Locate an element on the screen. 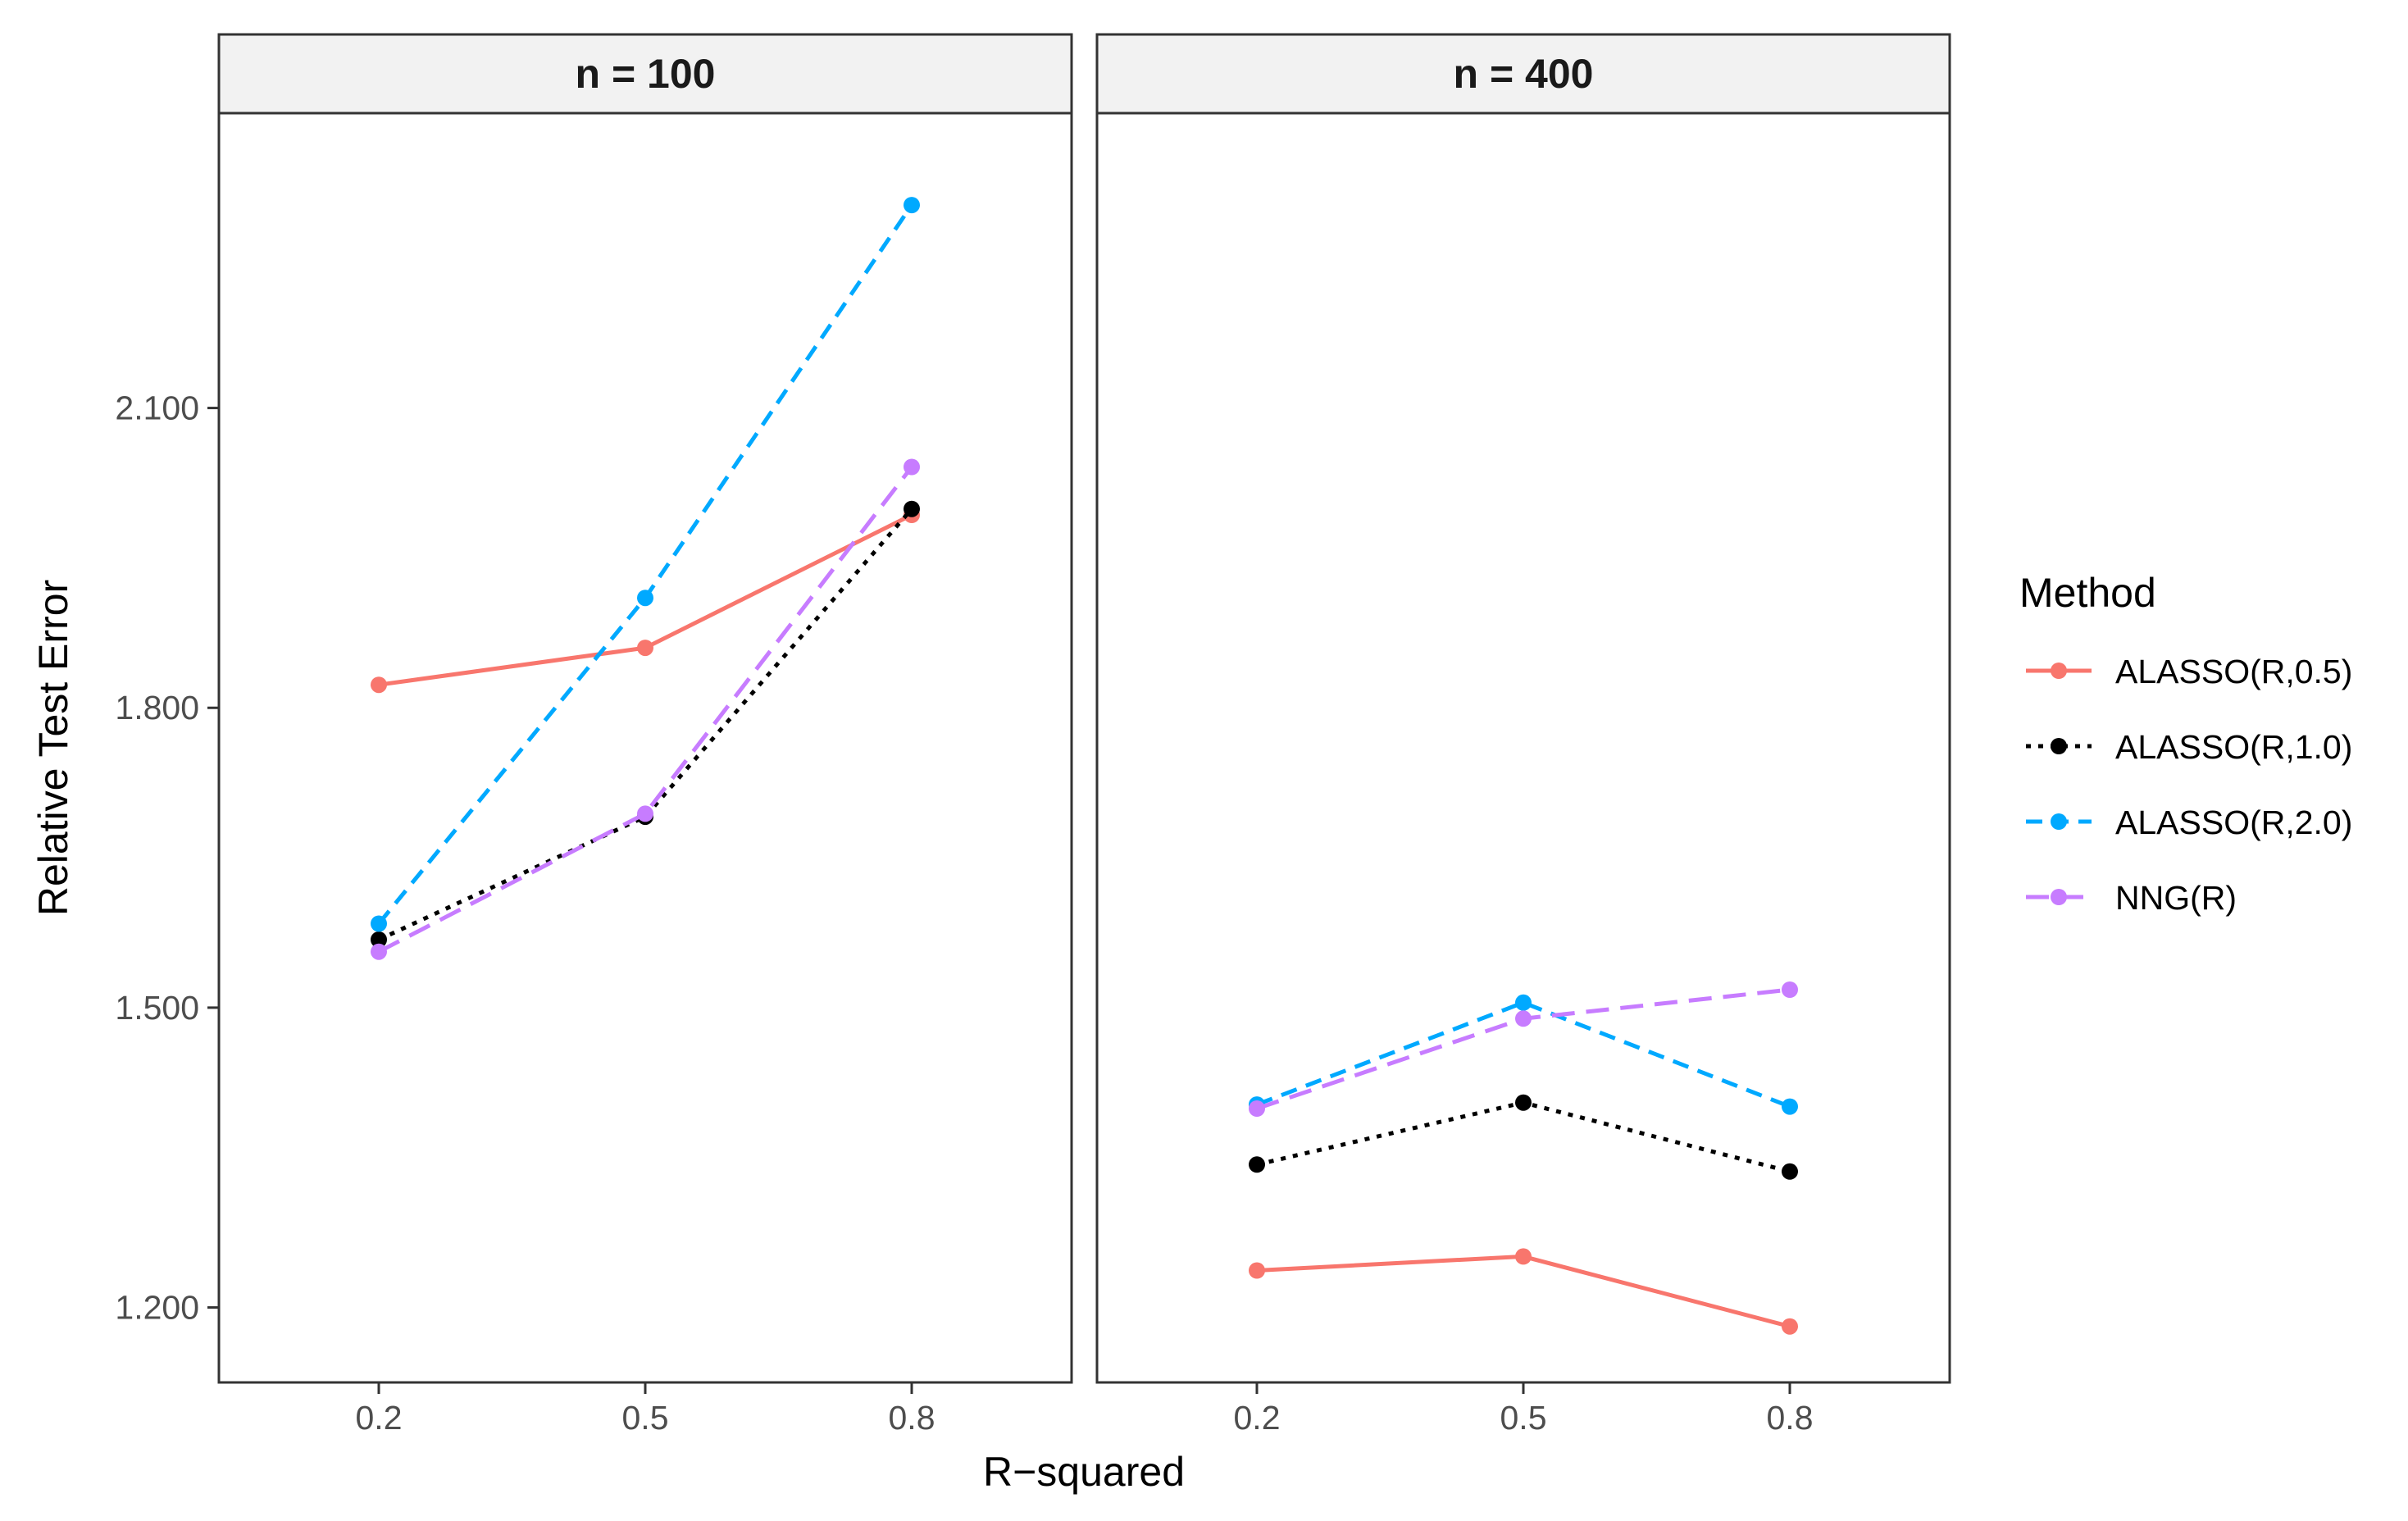 The width and height of the screenshot is (2408, 1521). data-point-2-facet-1-0.2 is located at coordinates (379, 939).